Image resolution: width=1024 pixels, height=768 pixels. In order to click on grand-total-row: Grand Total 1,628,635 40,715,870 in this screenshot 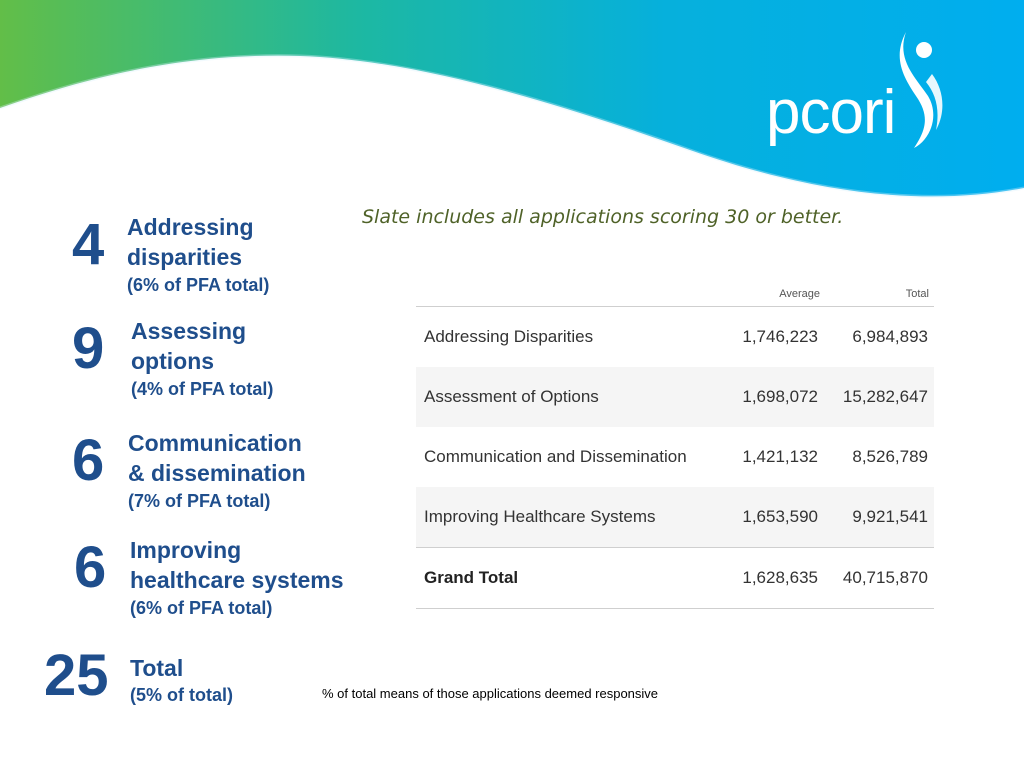, I will do `click(675, 578)`.